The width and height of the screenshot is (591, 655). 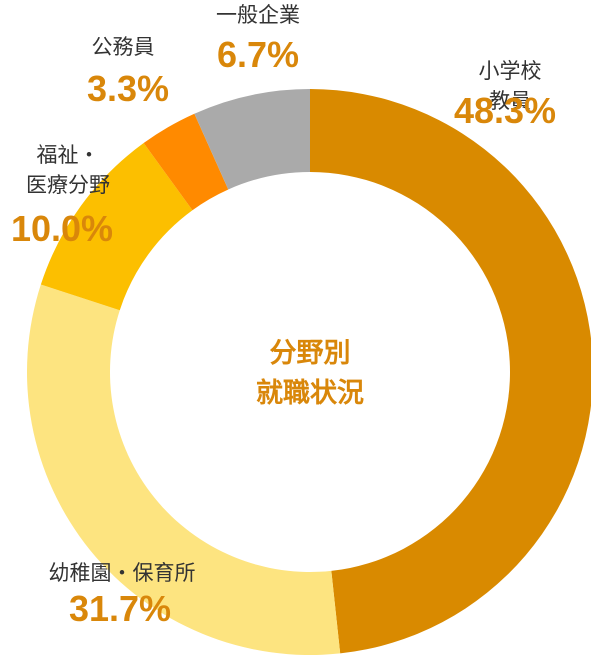 What do you see at coordinates (310, 393) in the screenshot?
I see `center-line: 就職状況` at bounding box center [310, 393].